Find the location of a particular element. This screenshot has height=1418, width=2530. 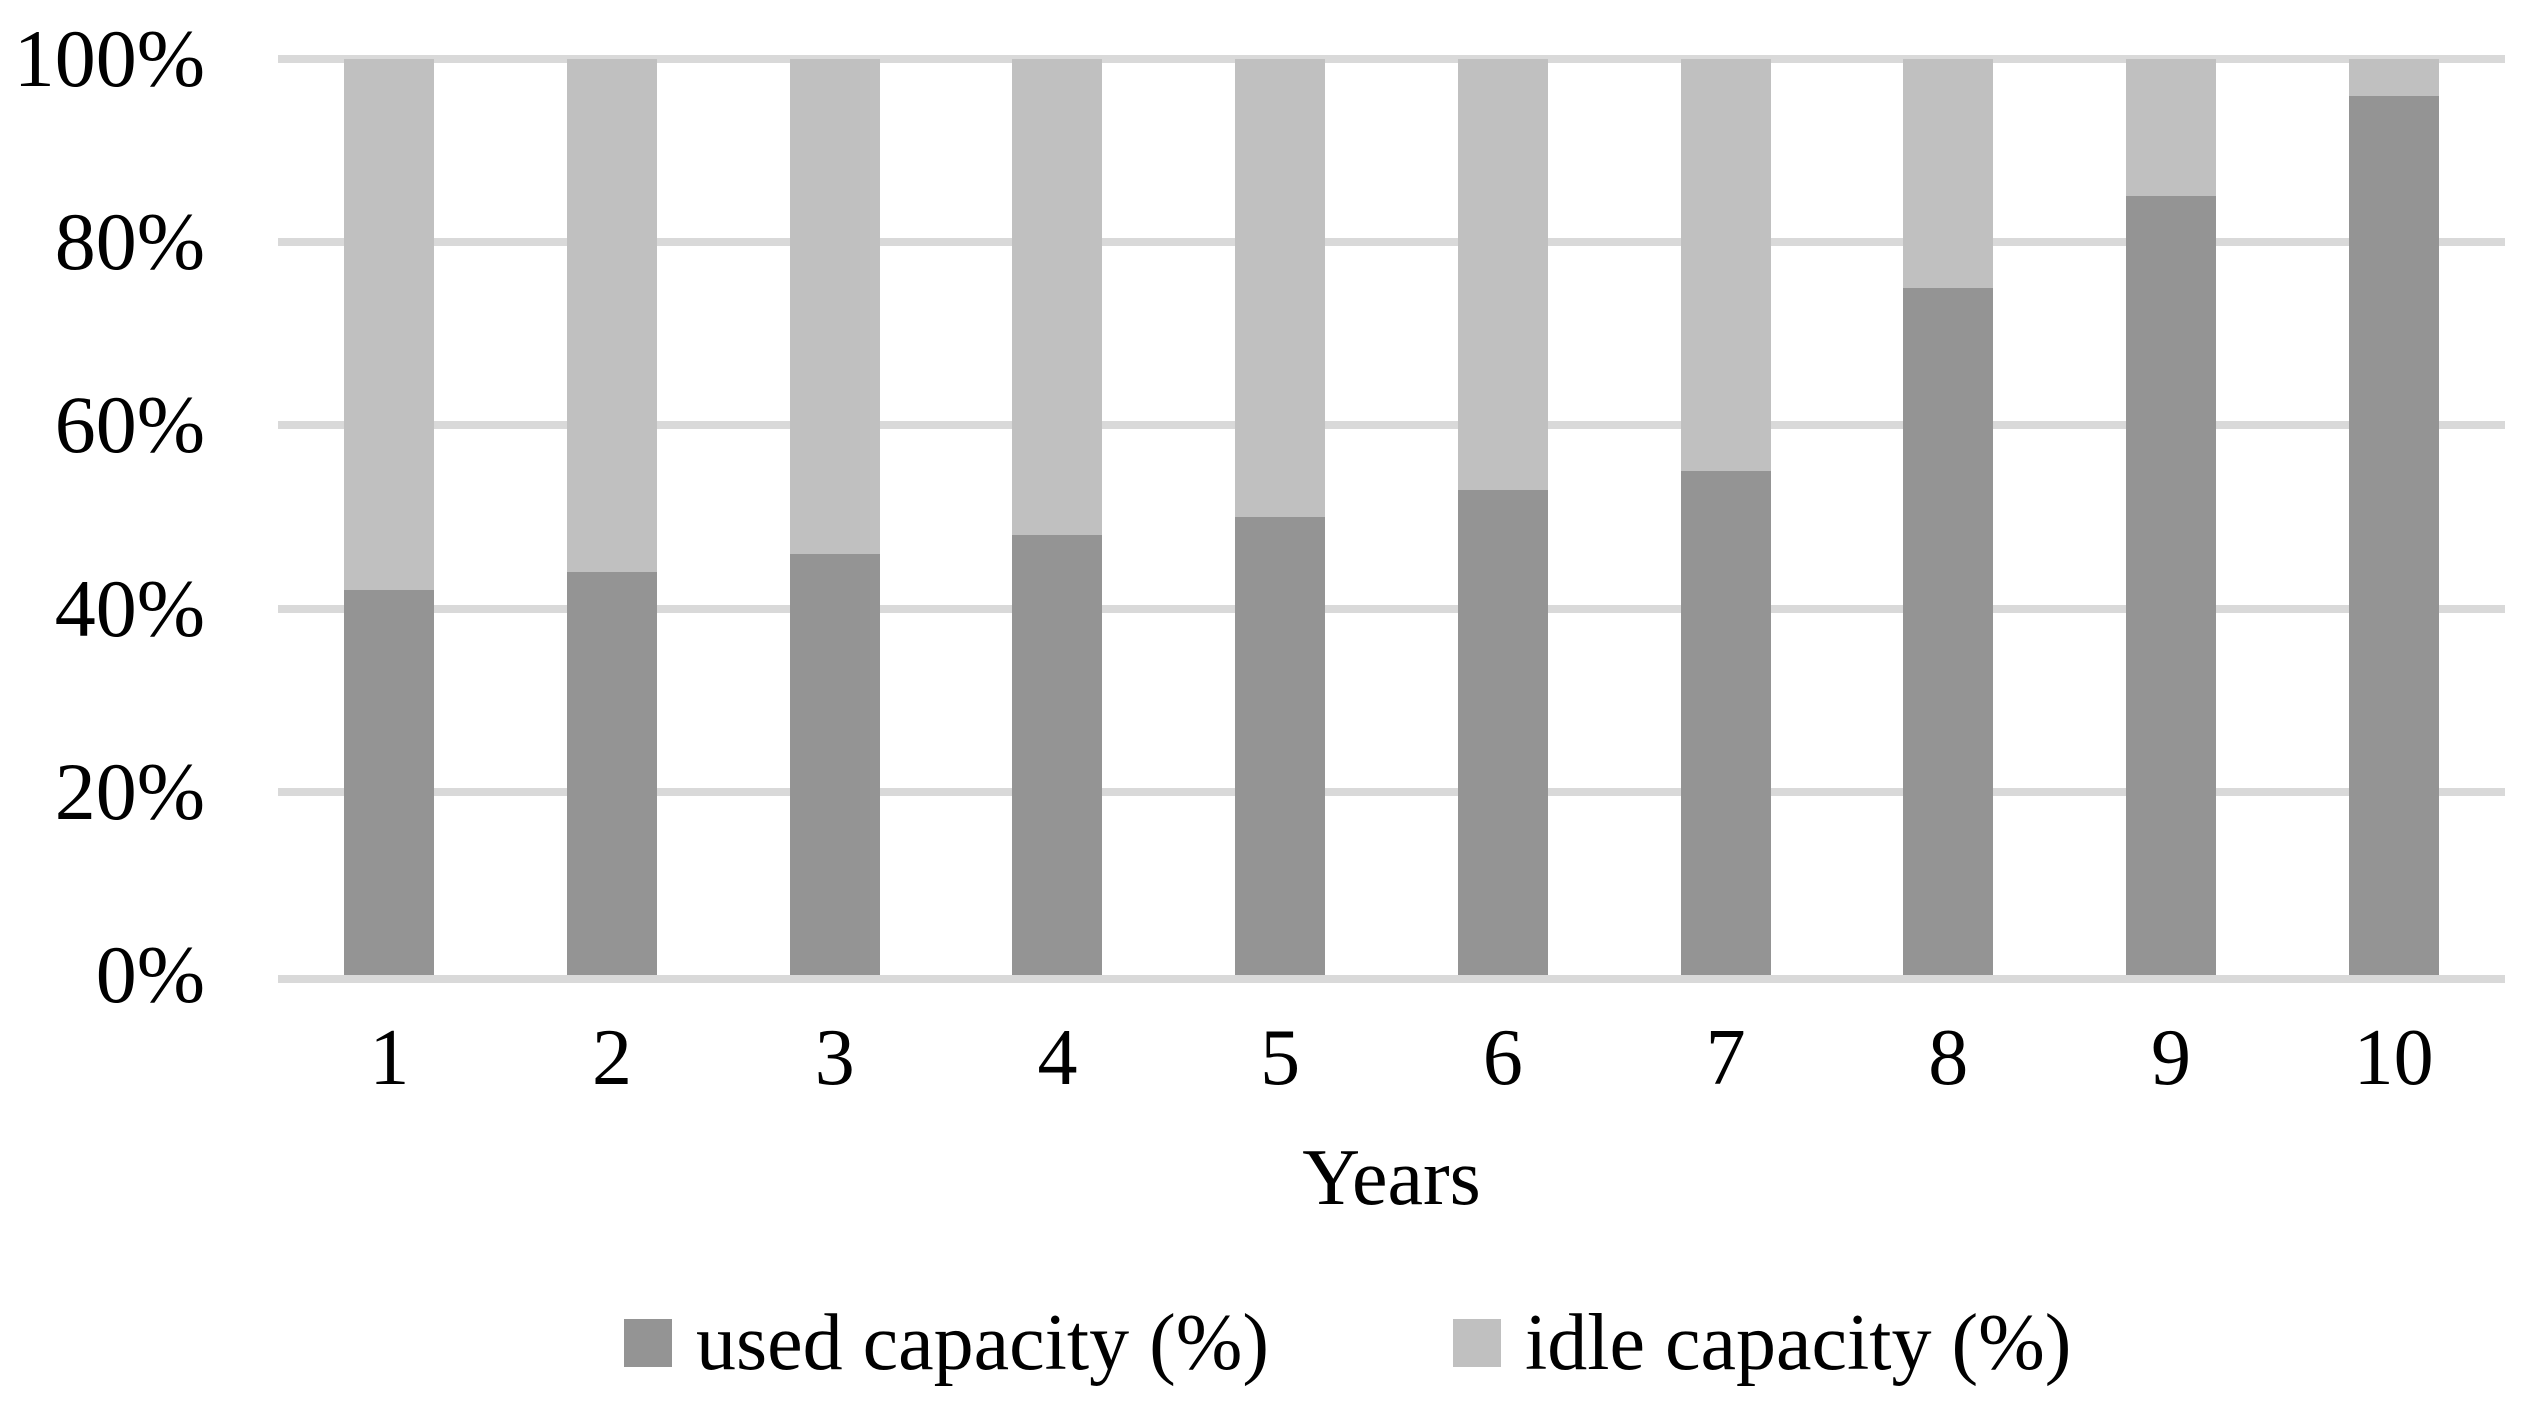

y-tick-label-100%: 100% is located at coordinates (109, 58).